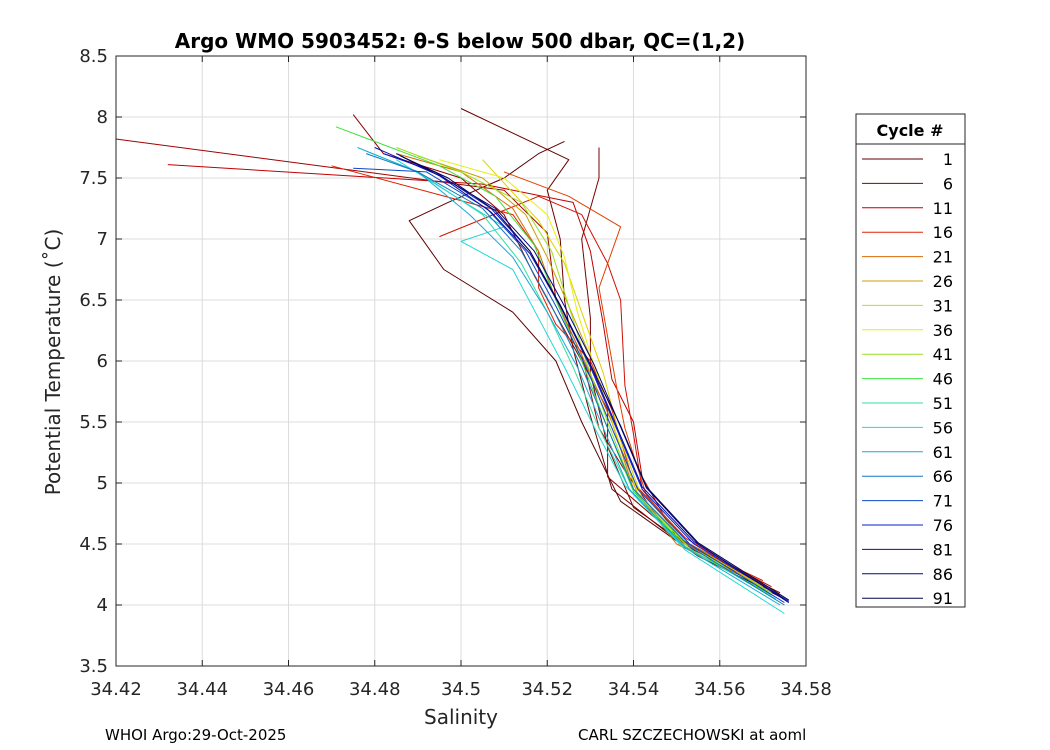 Image resolution: width=1050 pixels, height=750 pixels. I want to click on legend-label: 21, so click(943, 257).